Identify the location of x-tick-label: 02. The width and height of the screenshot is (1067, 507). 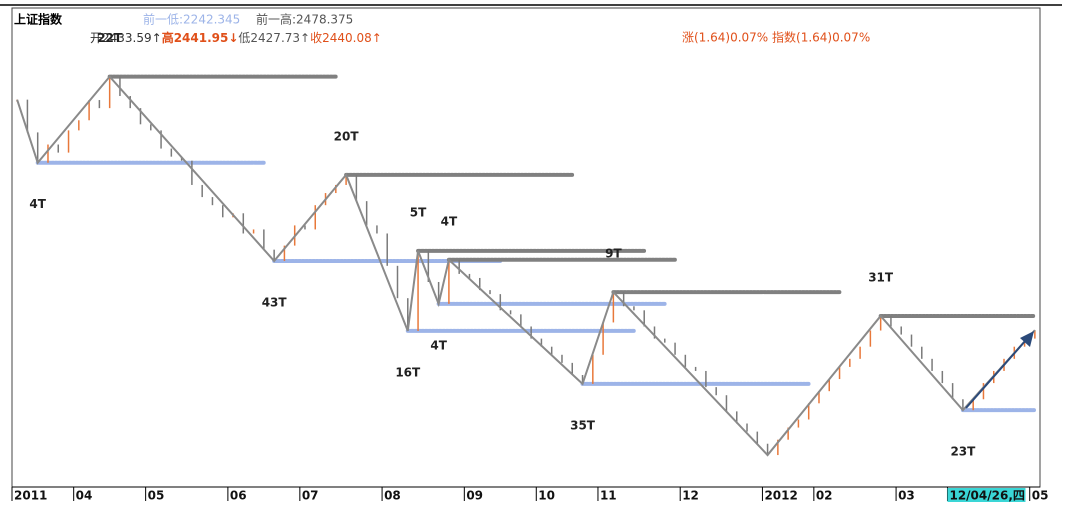
(824, 496).